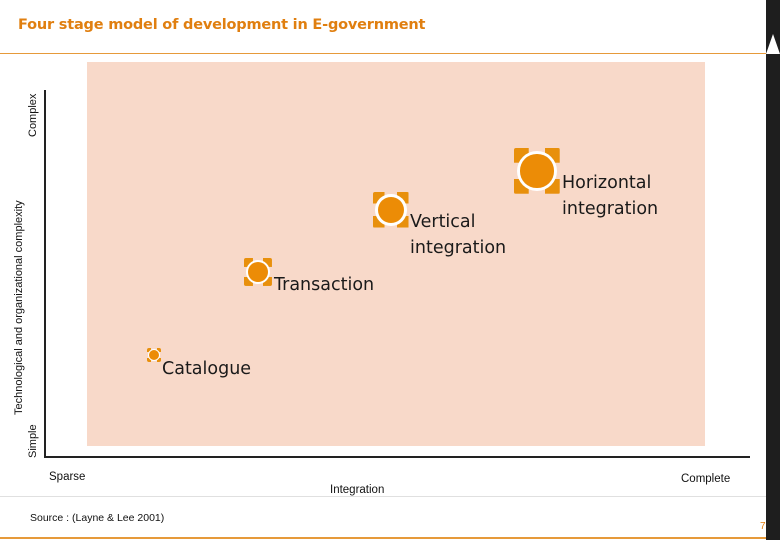 The image size is (780, 540). I want to click on y-axis-high-label: Complex, so click(33, 115).